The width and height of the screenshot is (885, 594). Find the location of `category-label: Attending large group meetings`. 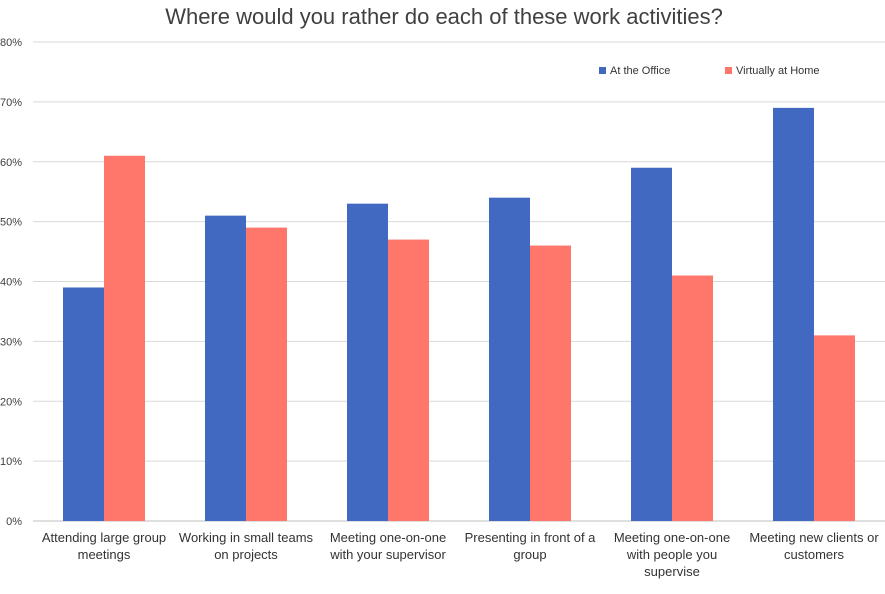

category-label: Attending large group meetings is located at coordinates (104, 546).